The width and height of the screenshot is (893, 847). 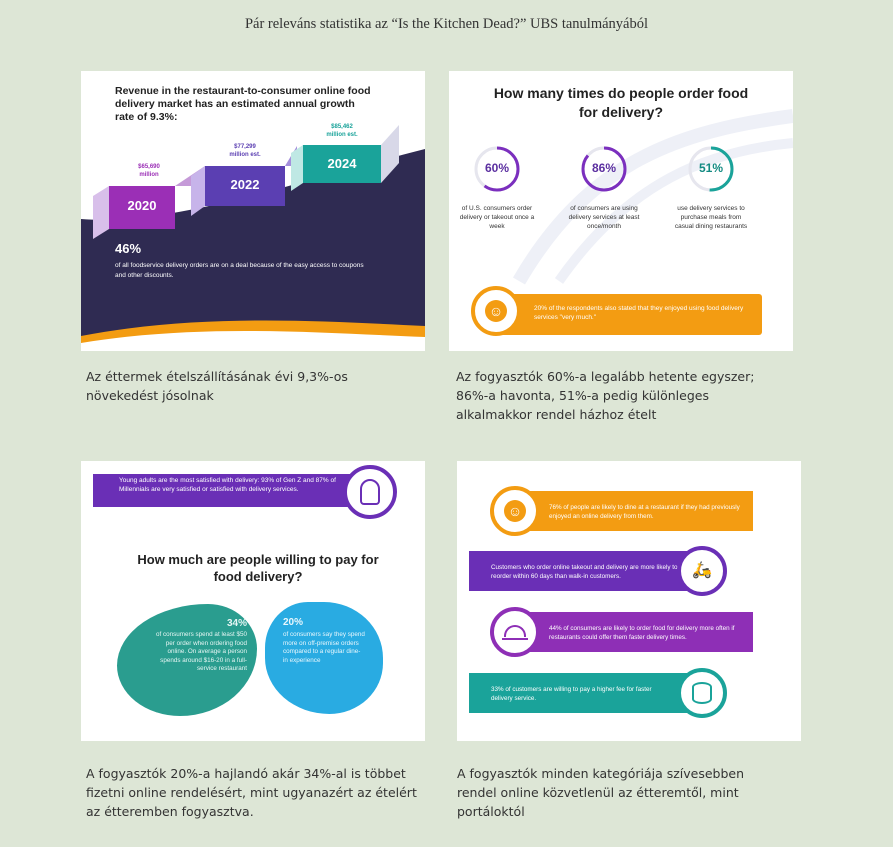 What do you see at coordinates (149, 171) in the screenshot?
I see `step-2020-amount: $65,690 million` at bounding box center [149, 171].